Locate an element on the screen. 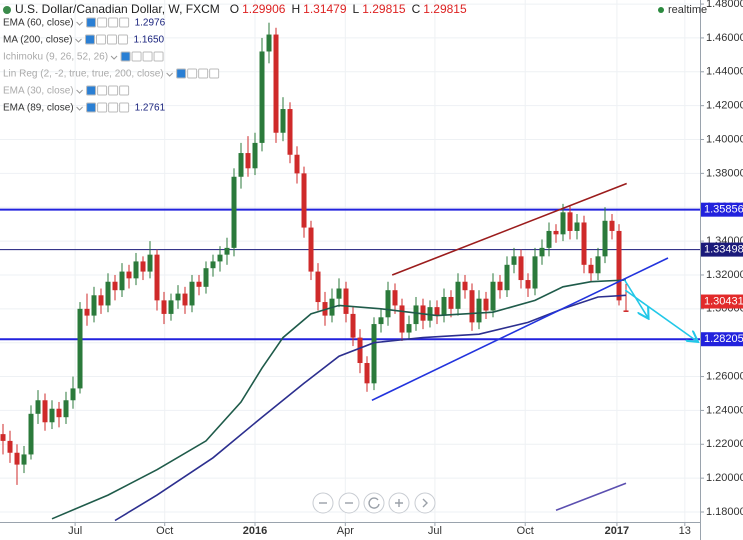  price-tag is located at coordinates (722, 301).